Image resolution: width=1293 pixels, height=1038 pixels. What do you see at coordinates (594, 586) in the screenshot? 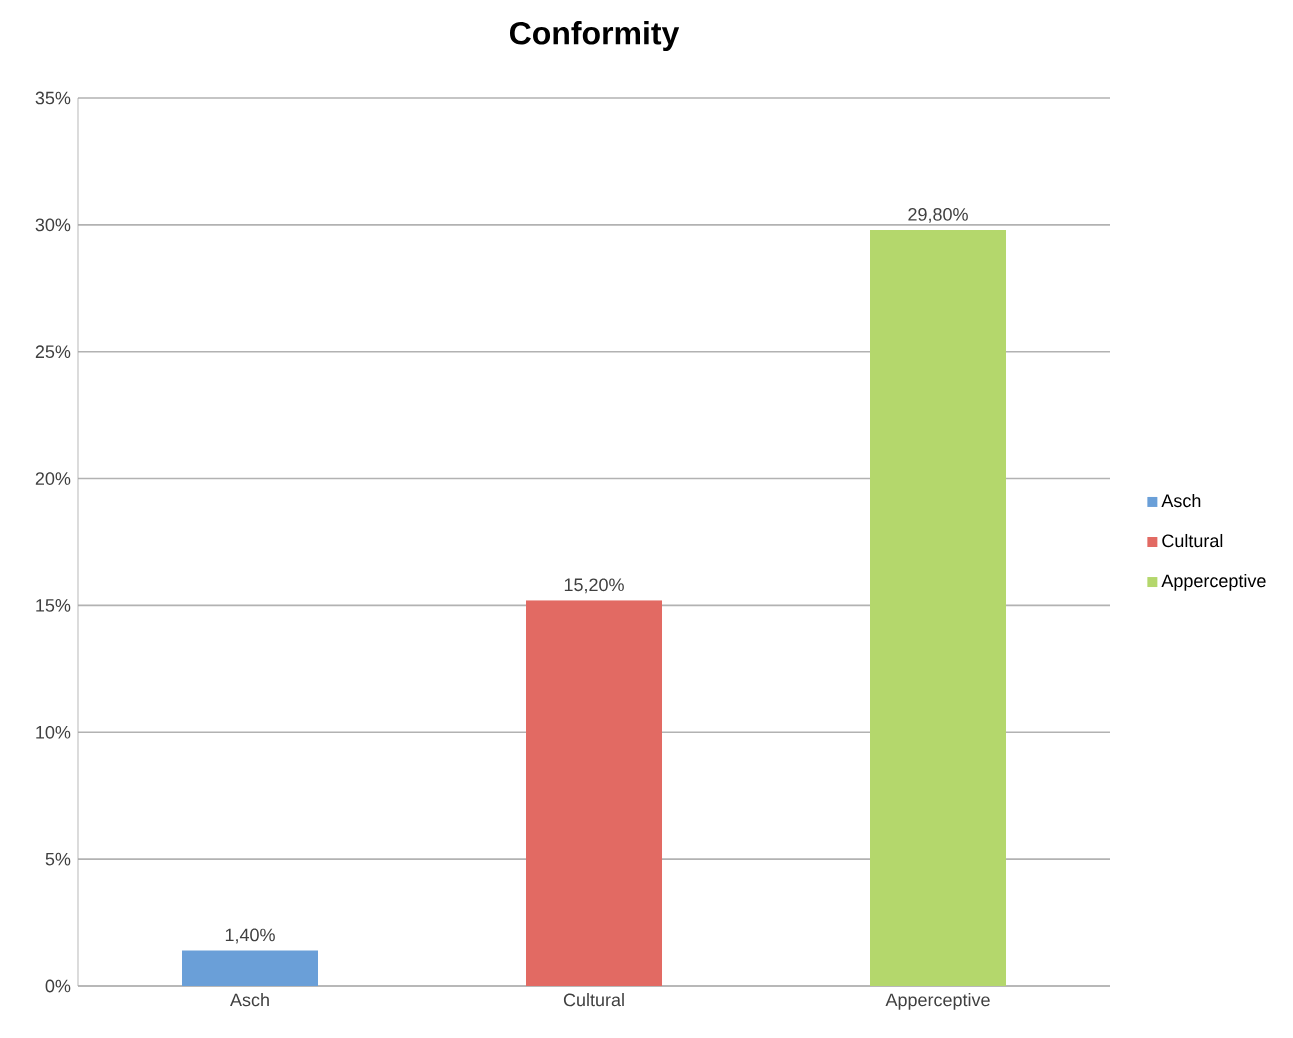
I see `data-label: 15,20%` at bounding box center [594, 586].